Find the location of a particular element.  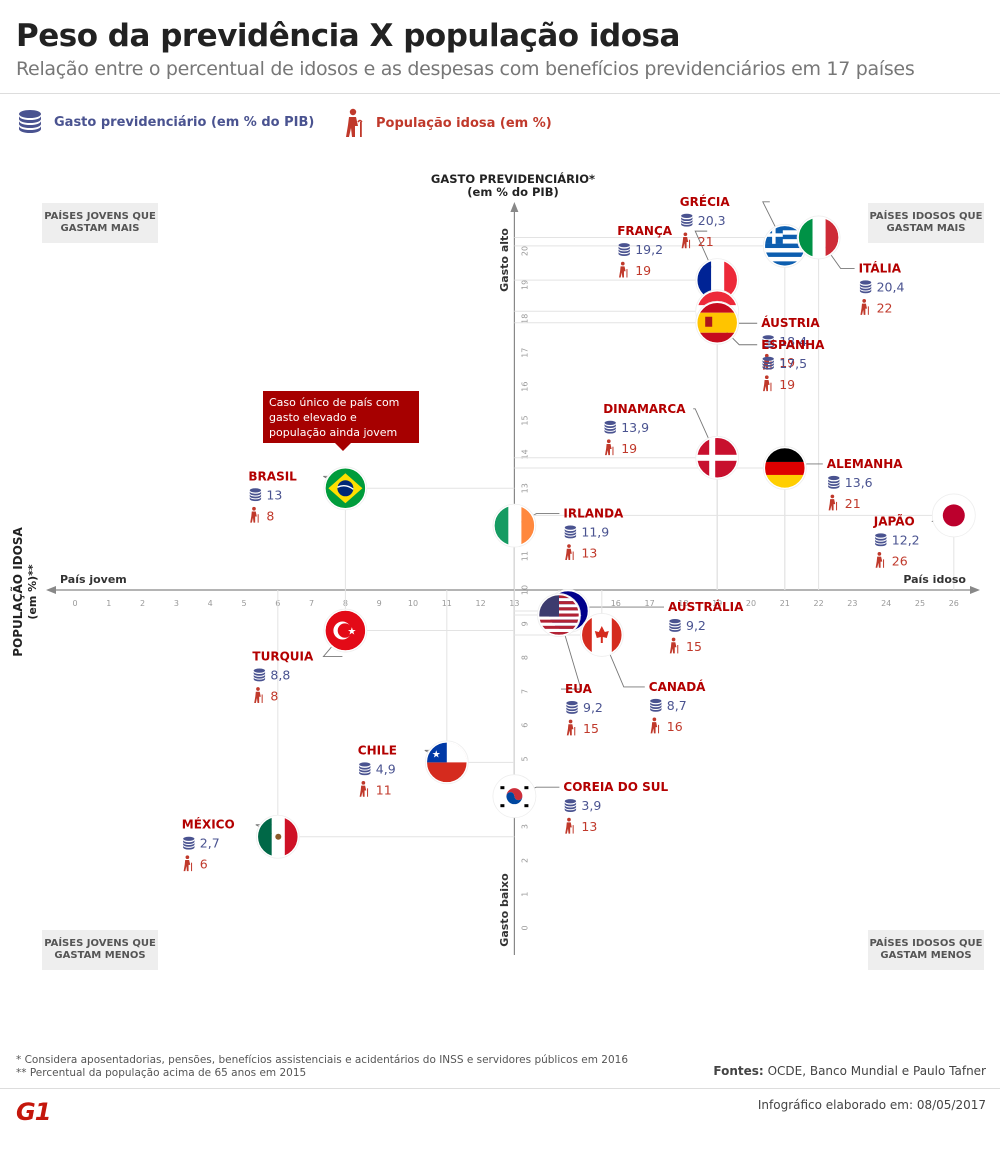

x-tick-label: 18 is located at coordinates (683, 603).